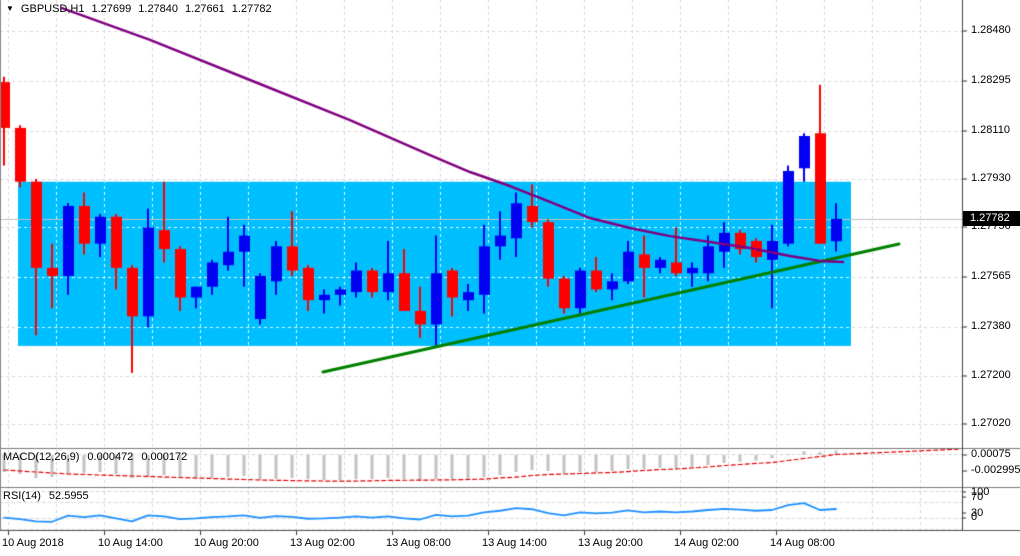 The image size is (1020, 556). I want to click on current-price-tag: 1.27782, so click(991, 218).